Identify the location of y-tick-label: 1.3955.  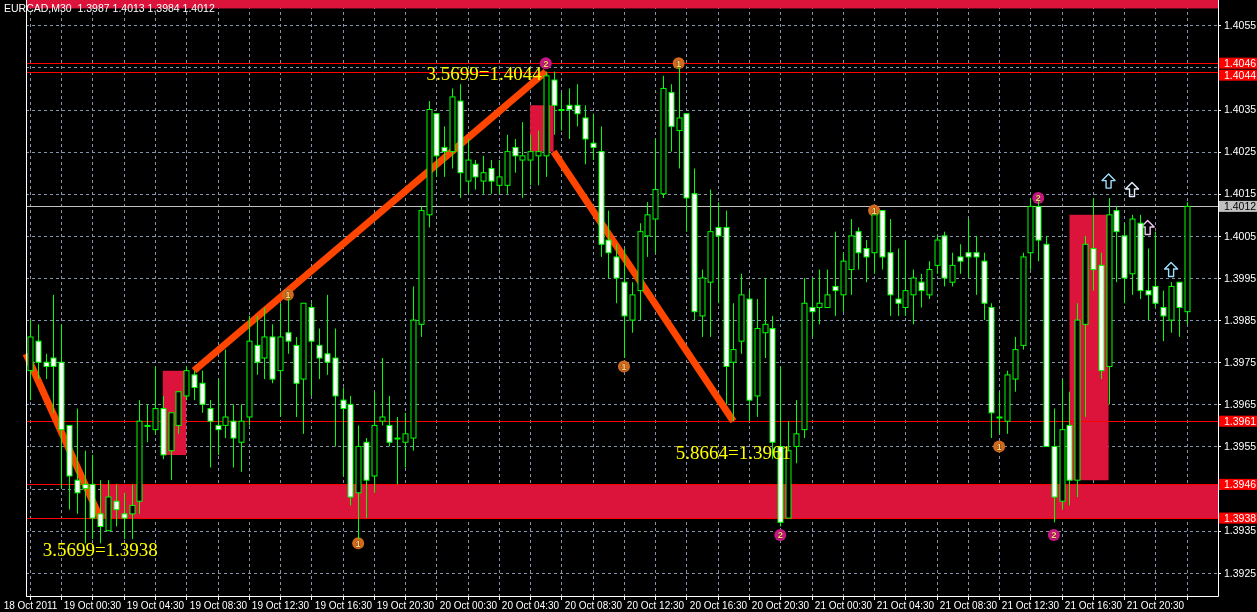
(1240, 446).